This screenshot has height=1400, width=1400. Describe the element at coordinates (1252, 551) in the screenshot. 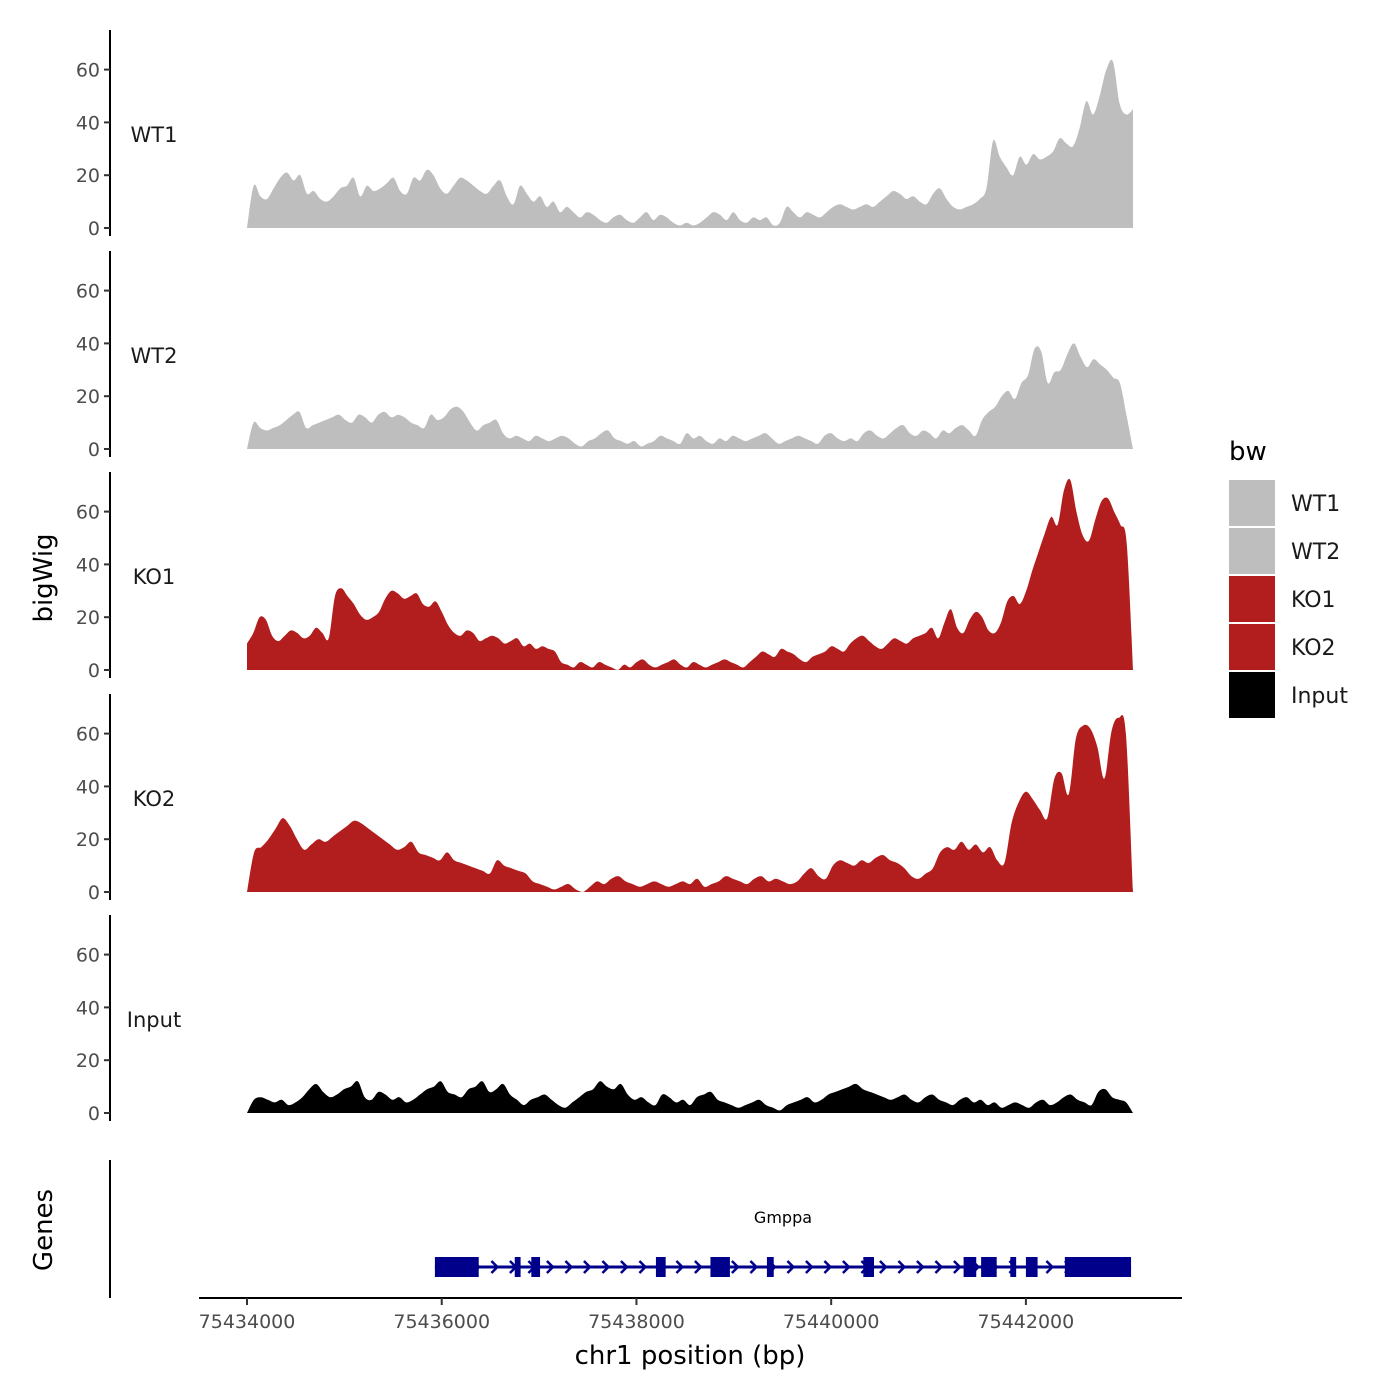

I see `legend-swatch-wt2` at that location.